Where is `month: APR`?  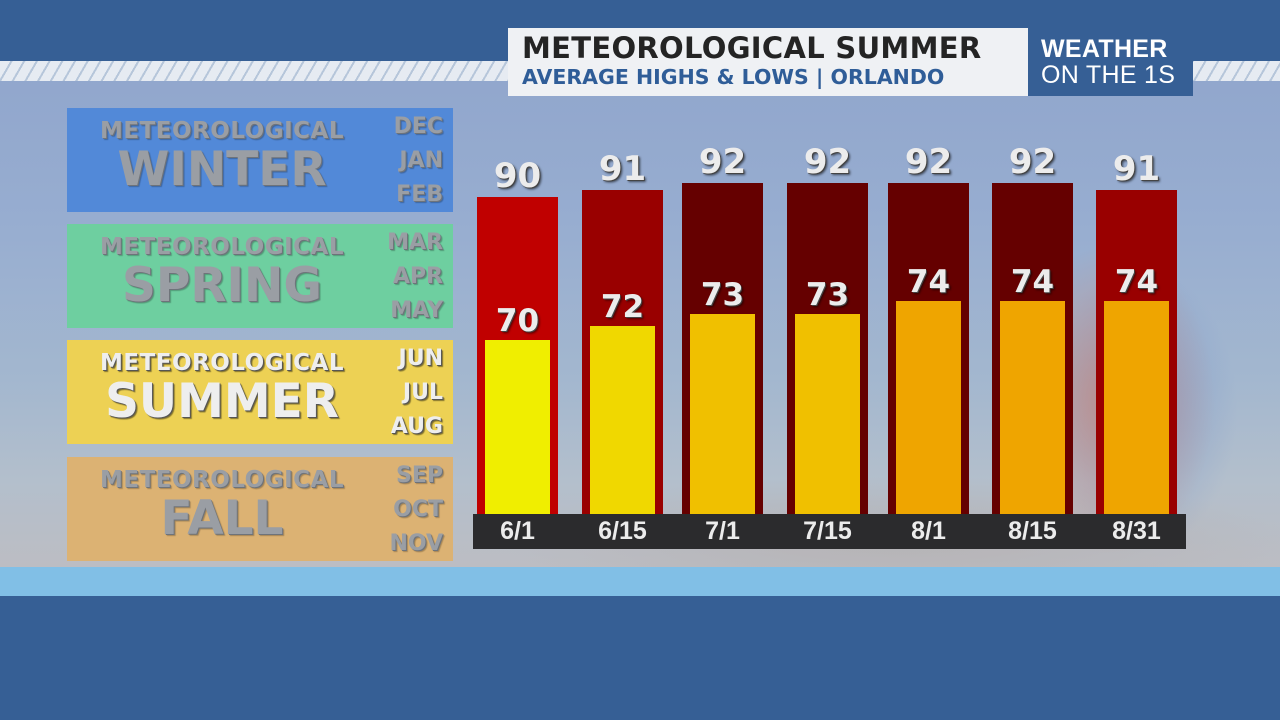
month: APR is located at coordinates (417, 276).